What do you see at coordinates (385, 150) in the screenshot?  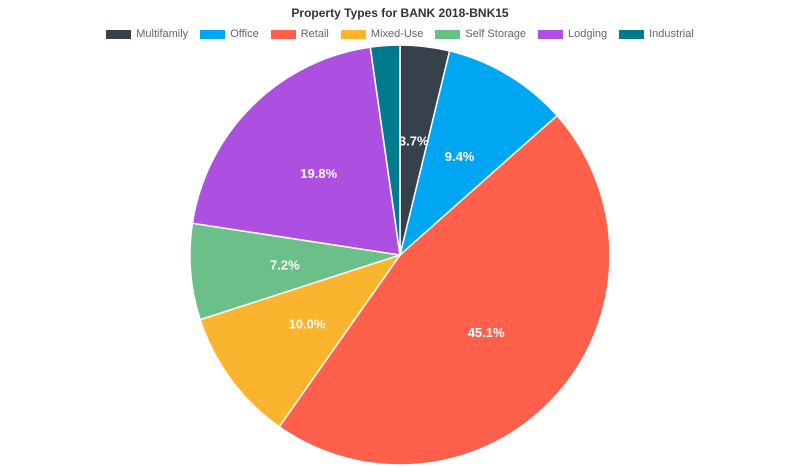 I see `pie-slice-industrial` at bounding box center [385, 150].